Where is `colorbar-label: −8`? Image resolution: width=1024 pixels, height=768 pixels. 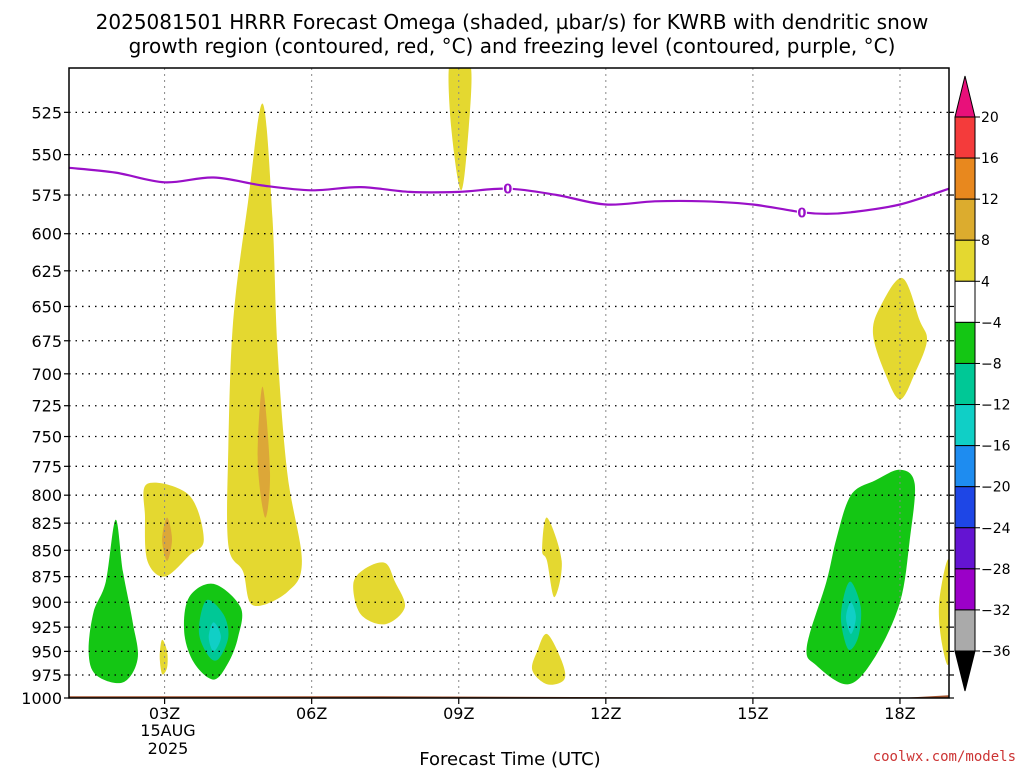
colorbar-label: −8 is located at coordinates (991, 364).